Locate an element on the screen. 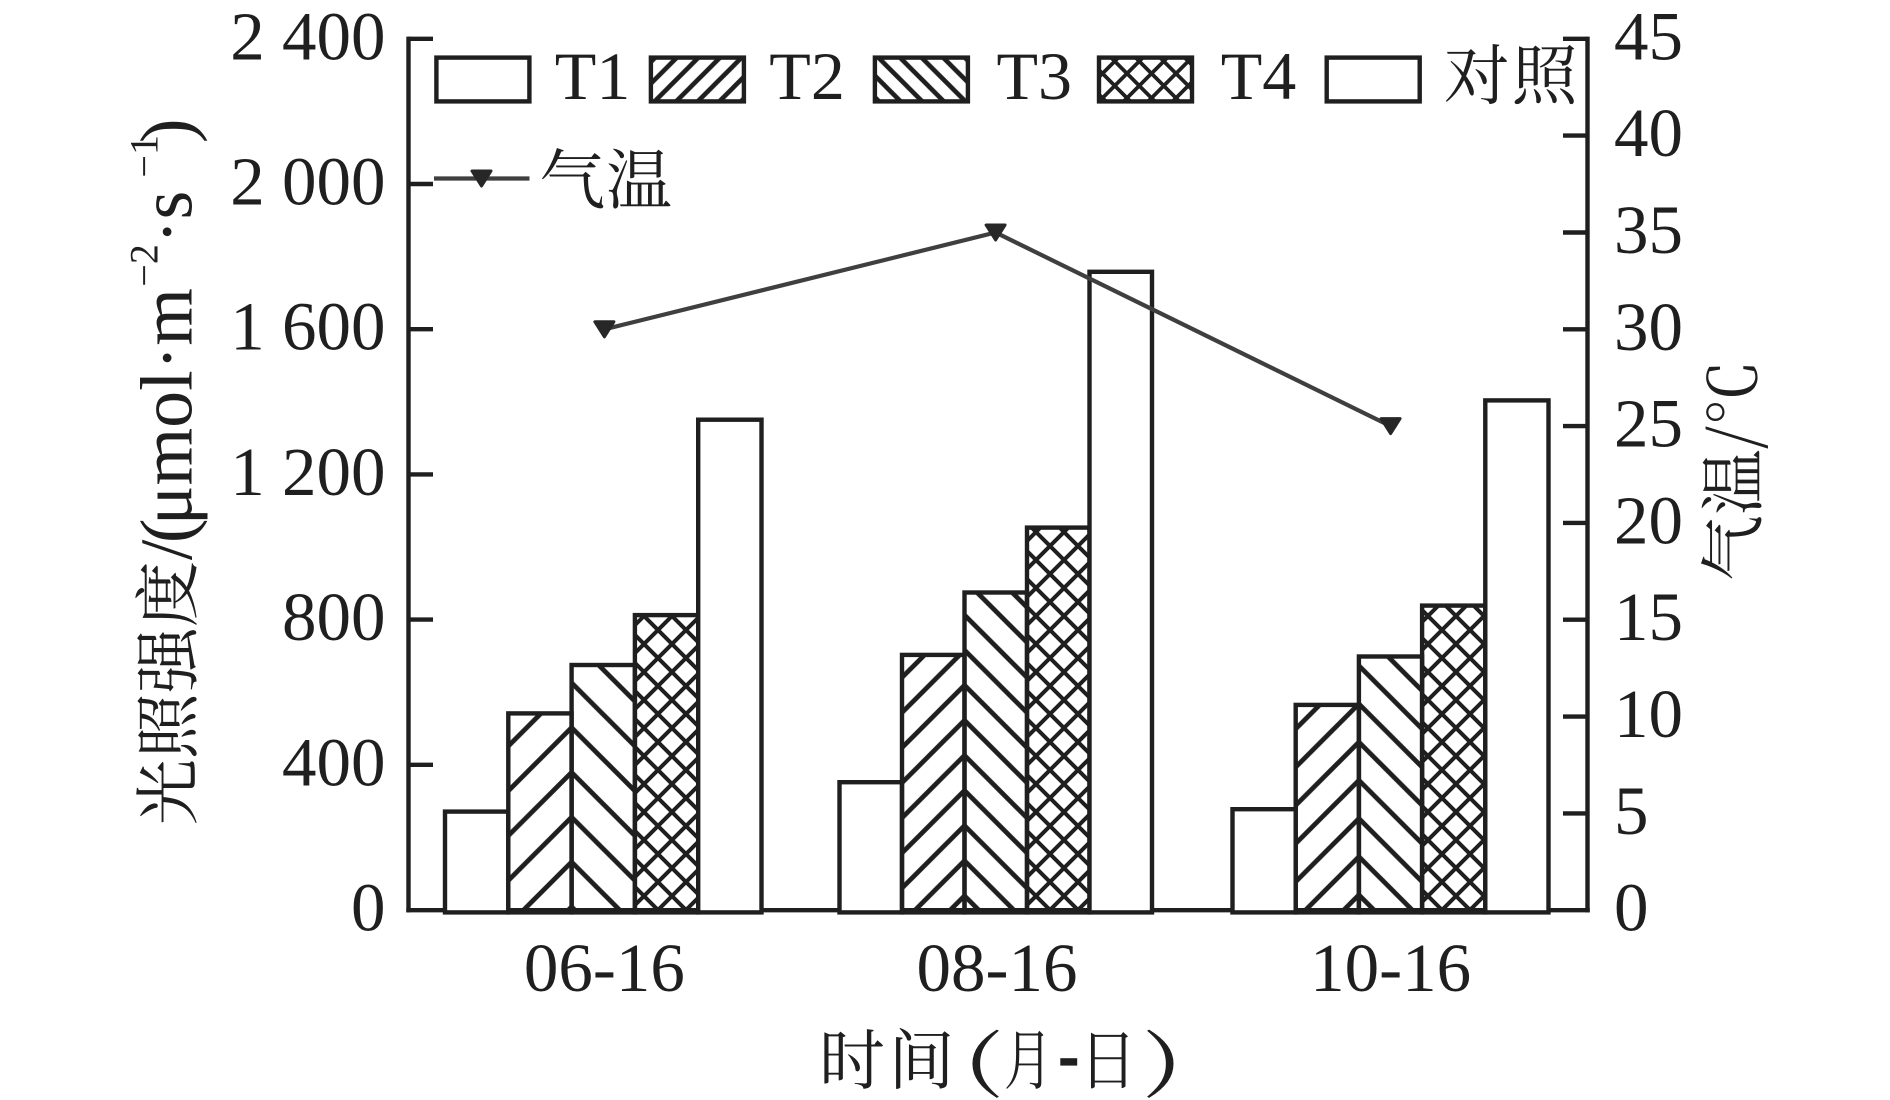 This screenshot has height=1100, width=1890. svg-text: 25 is located at coordinates (1648, 424).